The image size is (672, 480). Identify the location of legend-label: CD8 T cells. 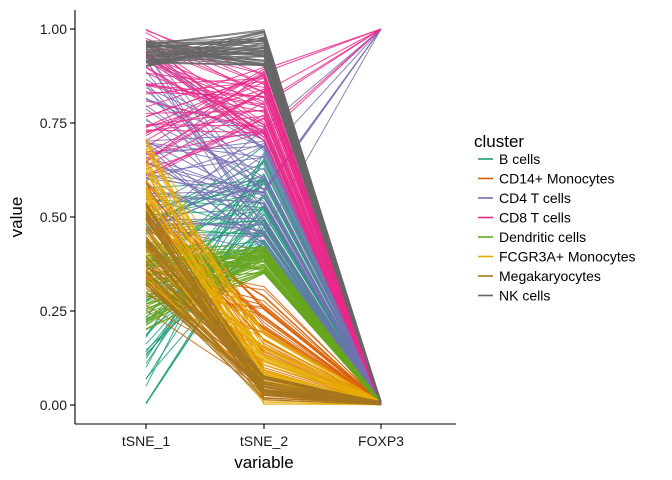
(535, 218).